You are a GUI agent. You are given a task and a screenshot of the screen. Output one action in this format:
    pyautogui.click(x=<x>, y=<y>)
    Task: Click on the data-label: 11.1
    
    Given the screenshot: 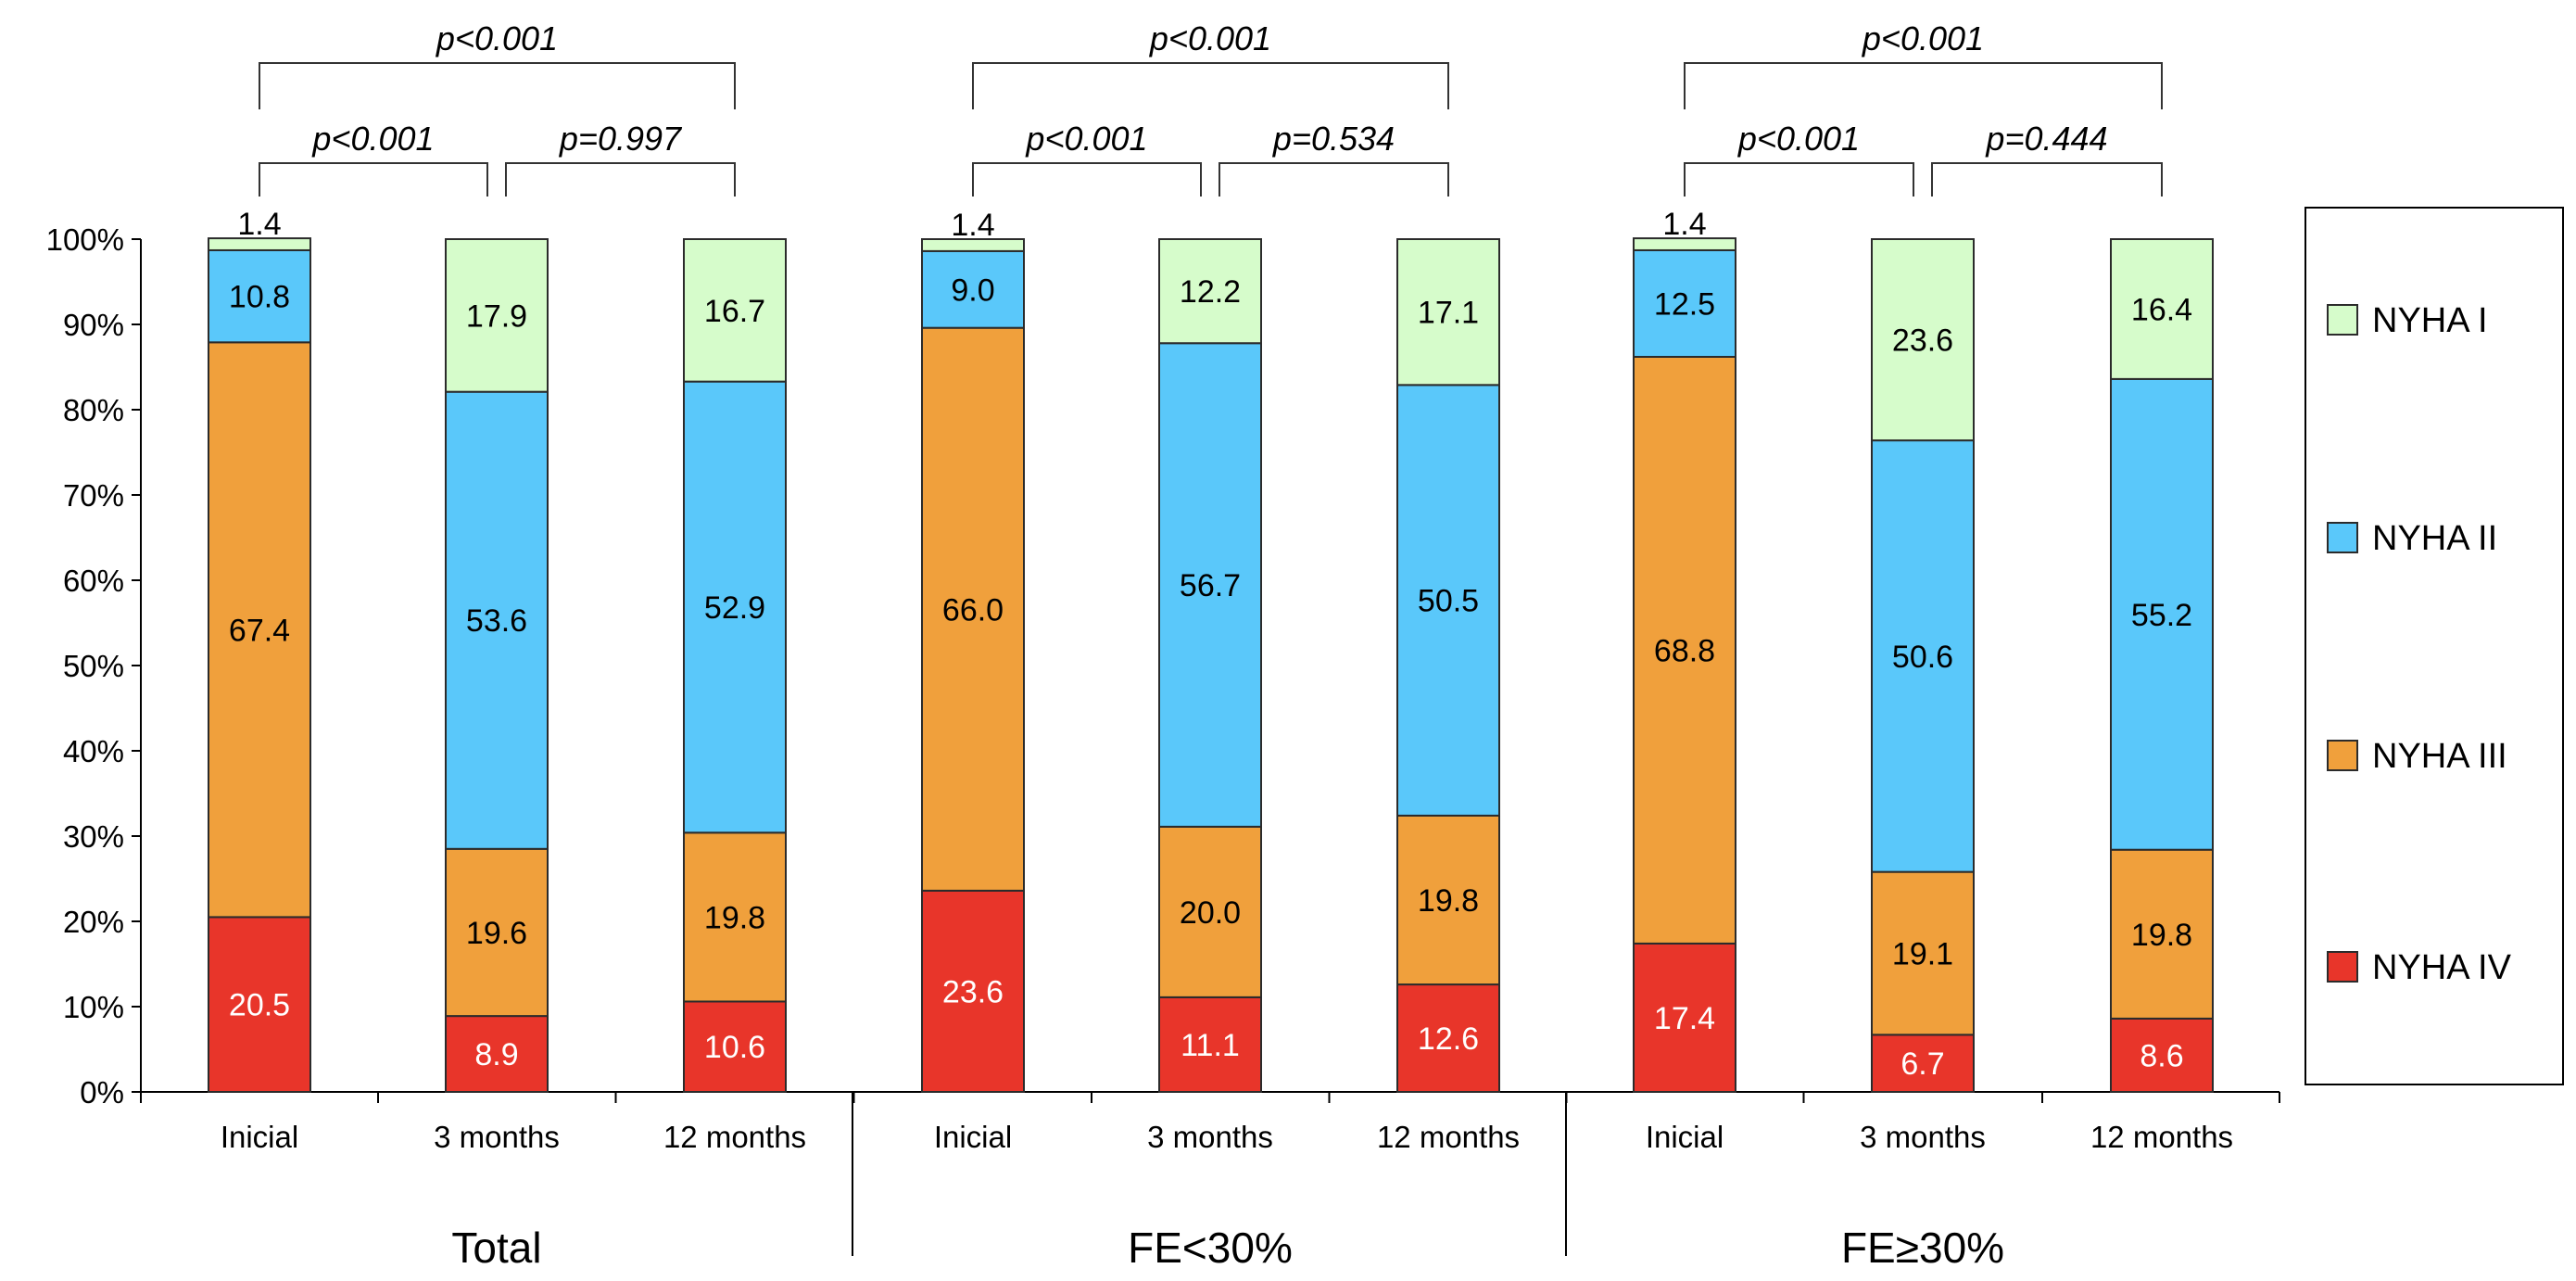 What is the action you would take?
    pyautogui.click(x=1210, y=1046)
    